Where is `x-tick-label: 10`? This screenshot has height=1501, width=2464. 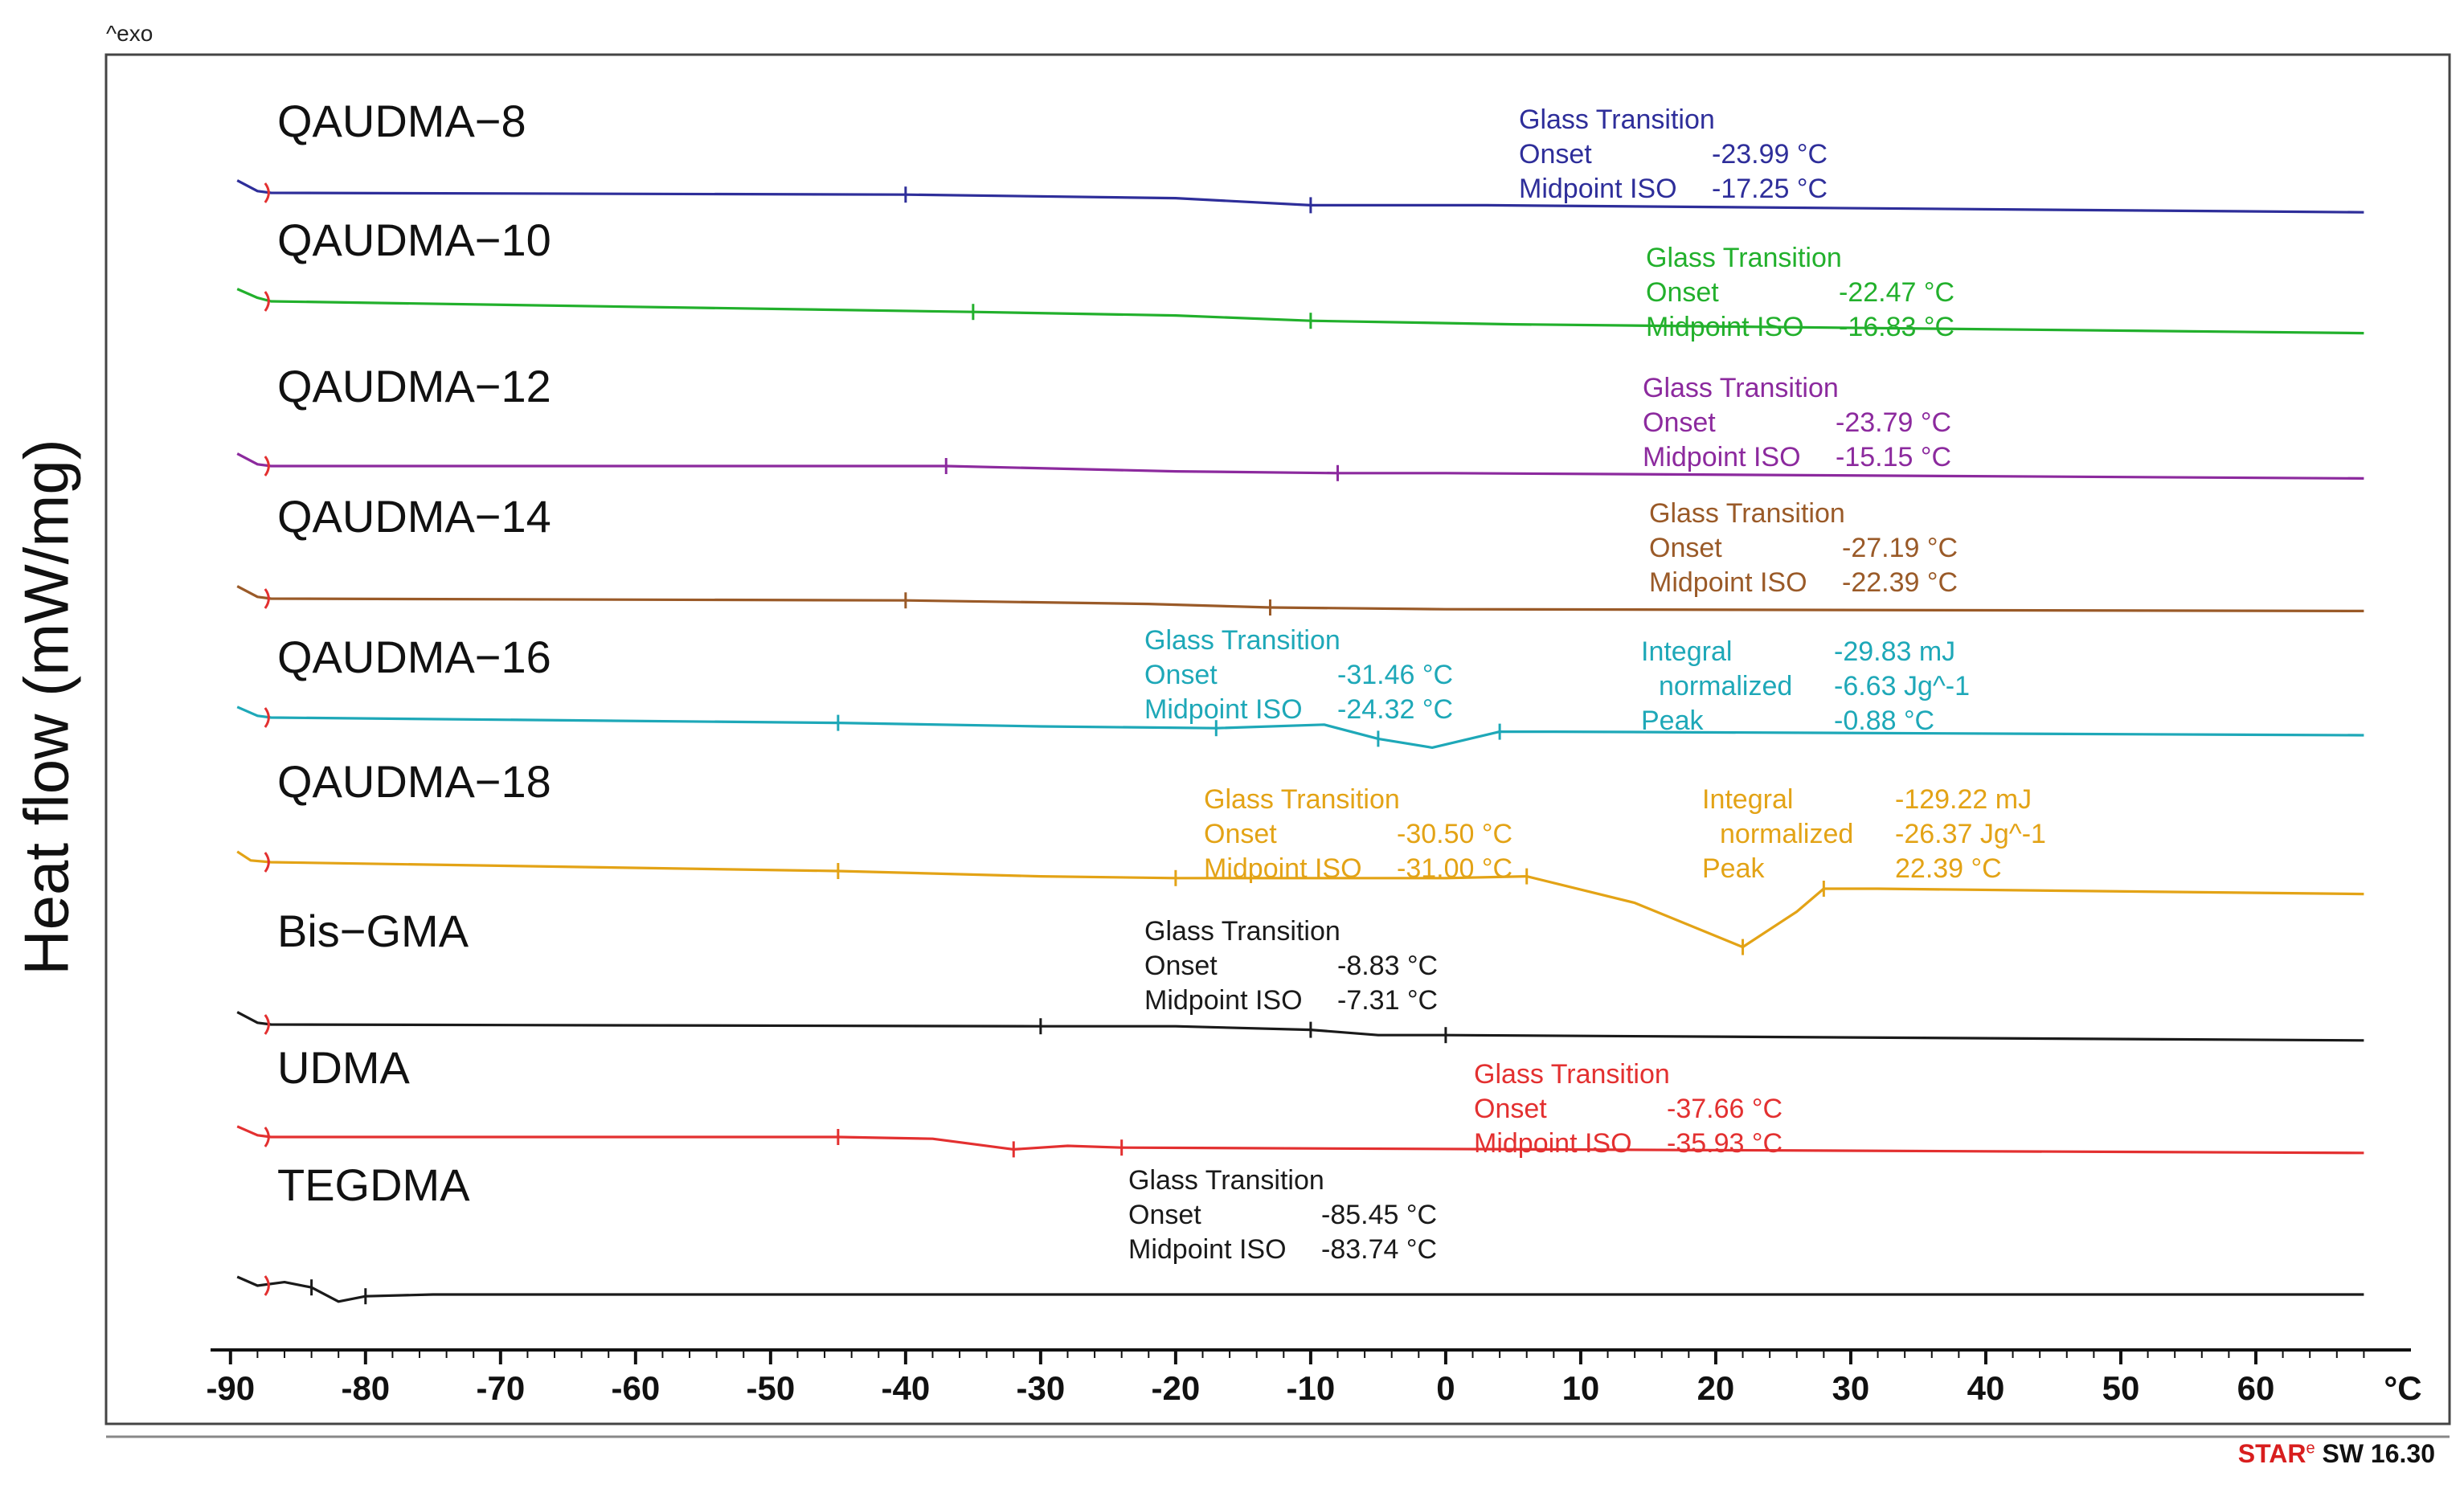 x-tick-label: 10 is located at coordinates (1581, 1388).